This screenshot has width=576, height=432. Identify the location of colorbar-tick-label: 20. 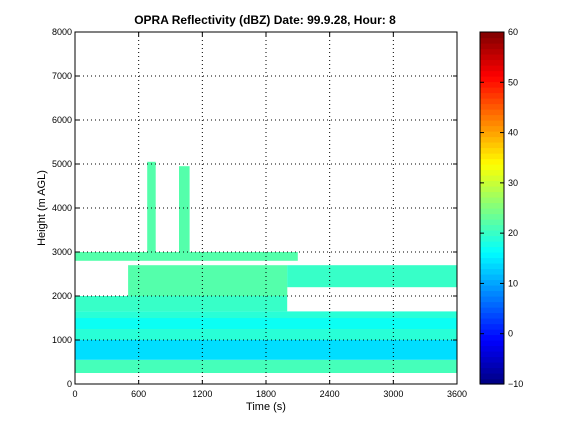
(513, 233).